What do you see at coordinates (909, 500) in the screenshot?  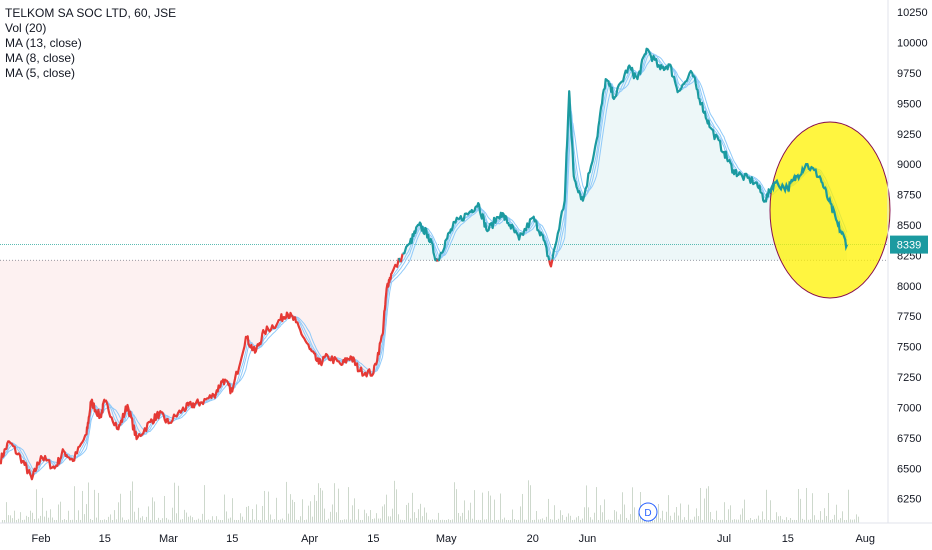 I see `y-tick-label: 6250` at bounding box center [909, 500].